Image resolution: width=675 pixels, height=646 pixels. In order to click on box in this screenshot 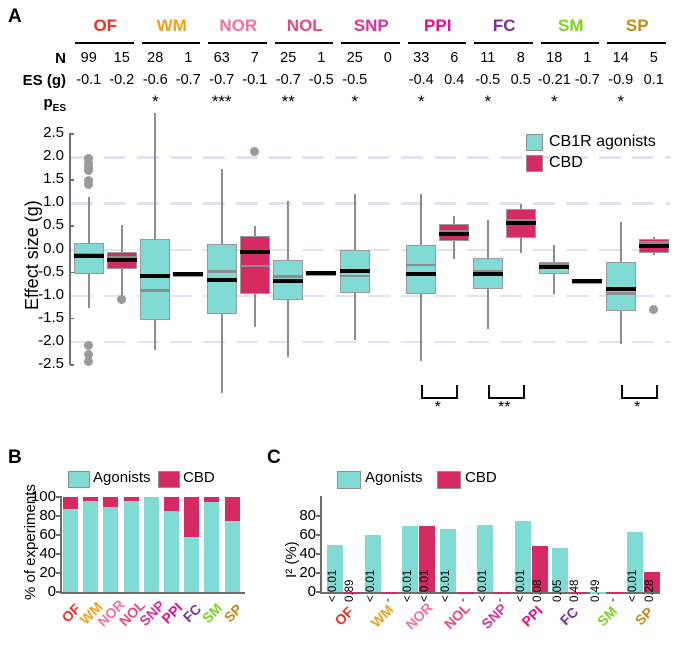, I will do `click(155, 279)`.